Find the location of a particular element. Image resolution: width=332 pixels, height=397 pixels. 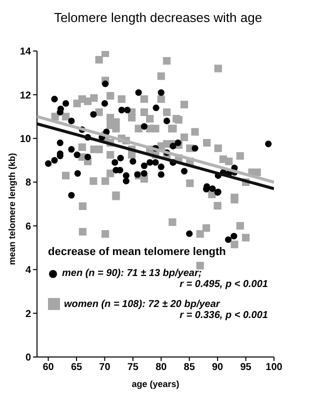

x-tick-label: 60 is located at coordinates (48, 368).